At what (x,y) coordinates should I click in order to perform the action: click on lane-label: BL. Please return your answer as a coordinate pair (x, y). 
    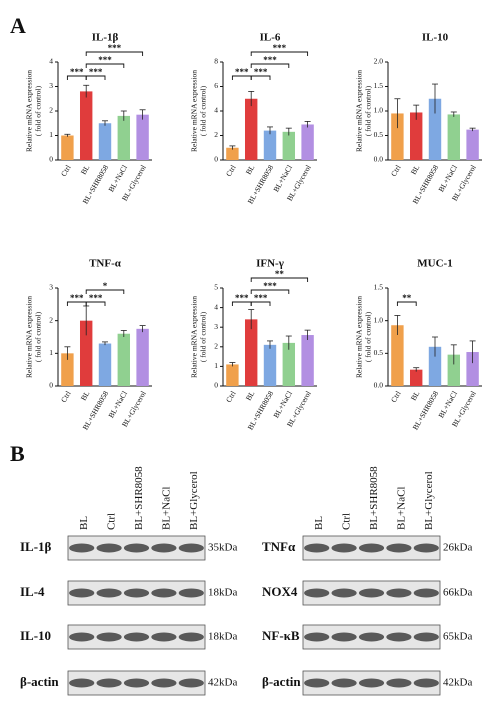
    Looking at the image, I should click on (319, 523).